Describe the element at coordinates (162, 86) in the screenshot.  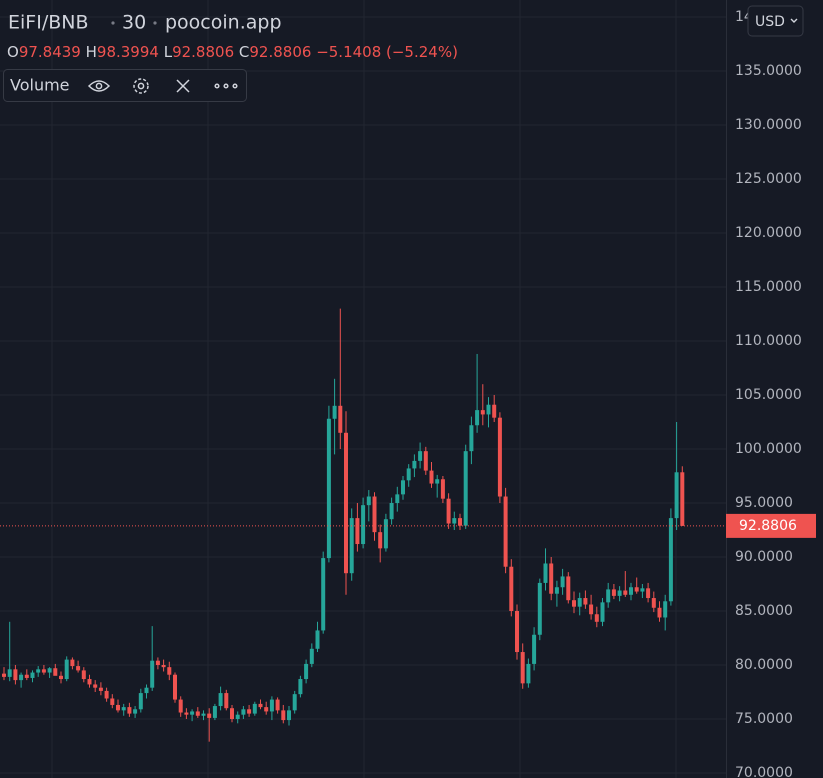
I see `indicator-icons` at that location.